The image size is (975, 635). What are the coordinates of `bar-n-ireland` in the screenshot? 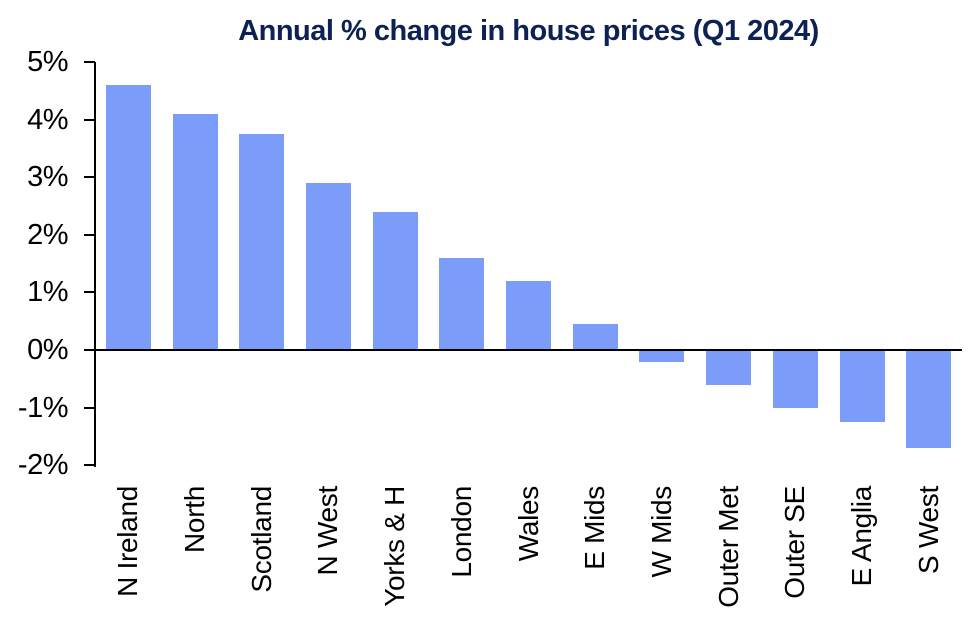 It's located at (128, 217).